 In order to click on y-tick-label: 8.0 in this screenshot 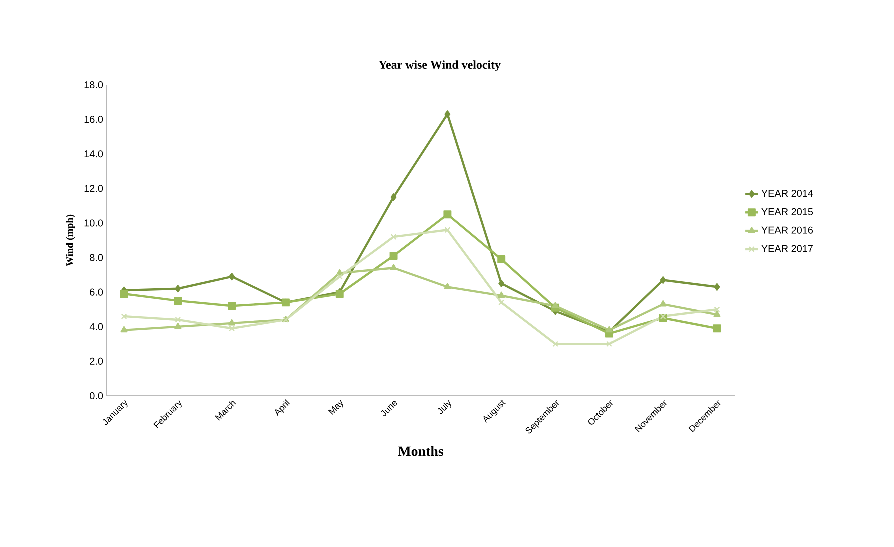, I will do `click(97, 258)`.